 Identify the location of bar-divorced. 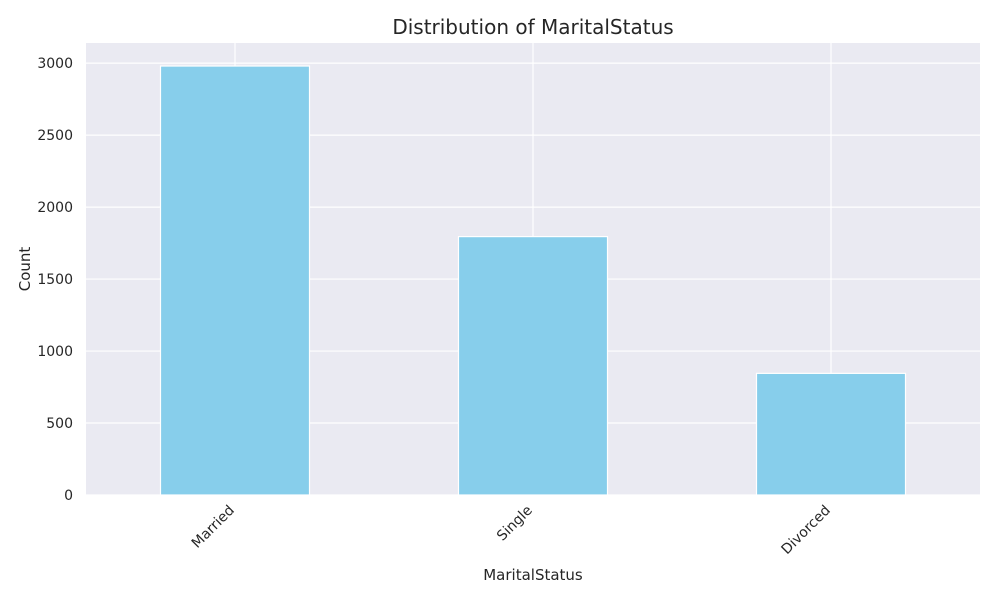
(831, 434).